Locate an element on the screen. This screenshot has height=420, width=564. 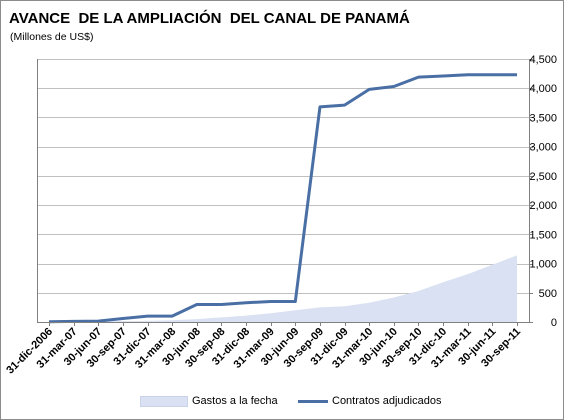
legend-label-gastos: Gastos a la fecha is located at coordinates (235, 401).